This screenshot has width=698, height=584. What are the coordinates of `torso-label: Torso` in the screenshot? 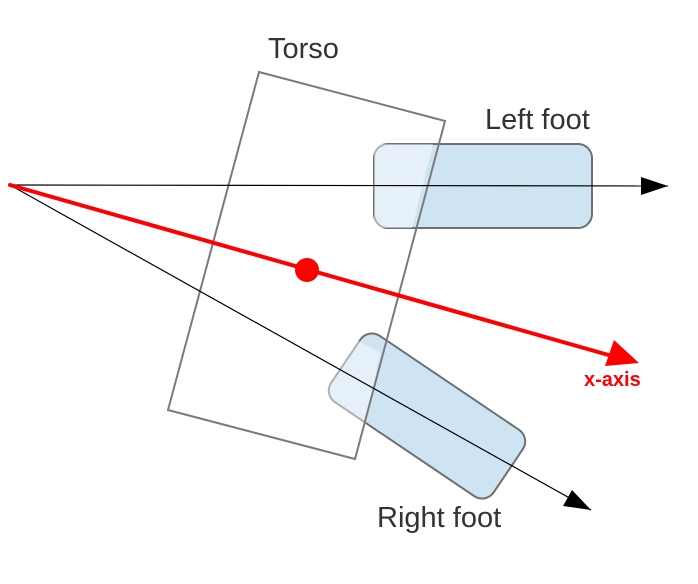 It's located at (303, 49).